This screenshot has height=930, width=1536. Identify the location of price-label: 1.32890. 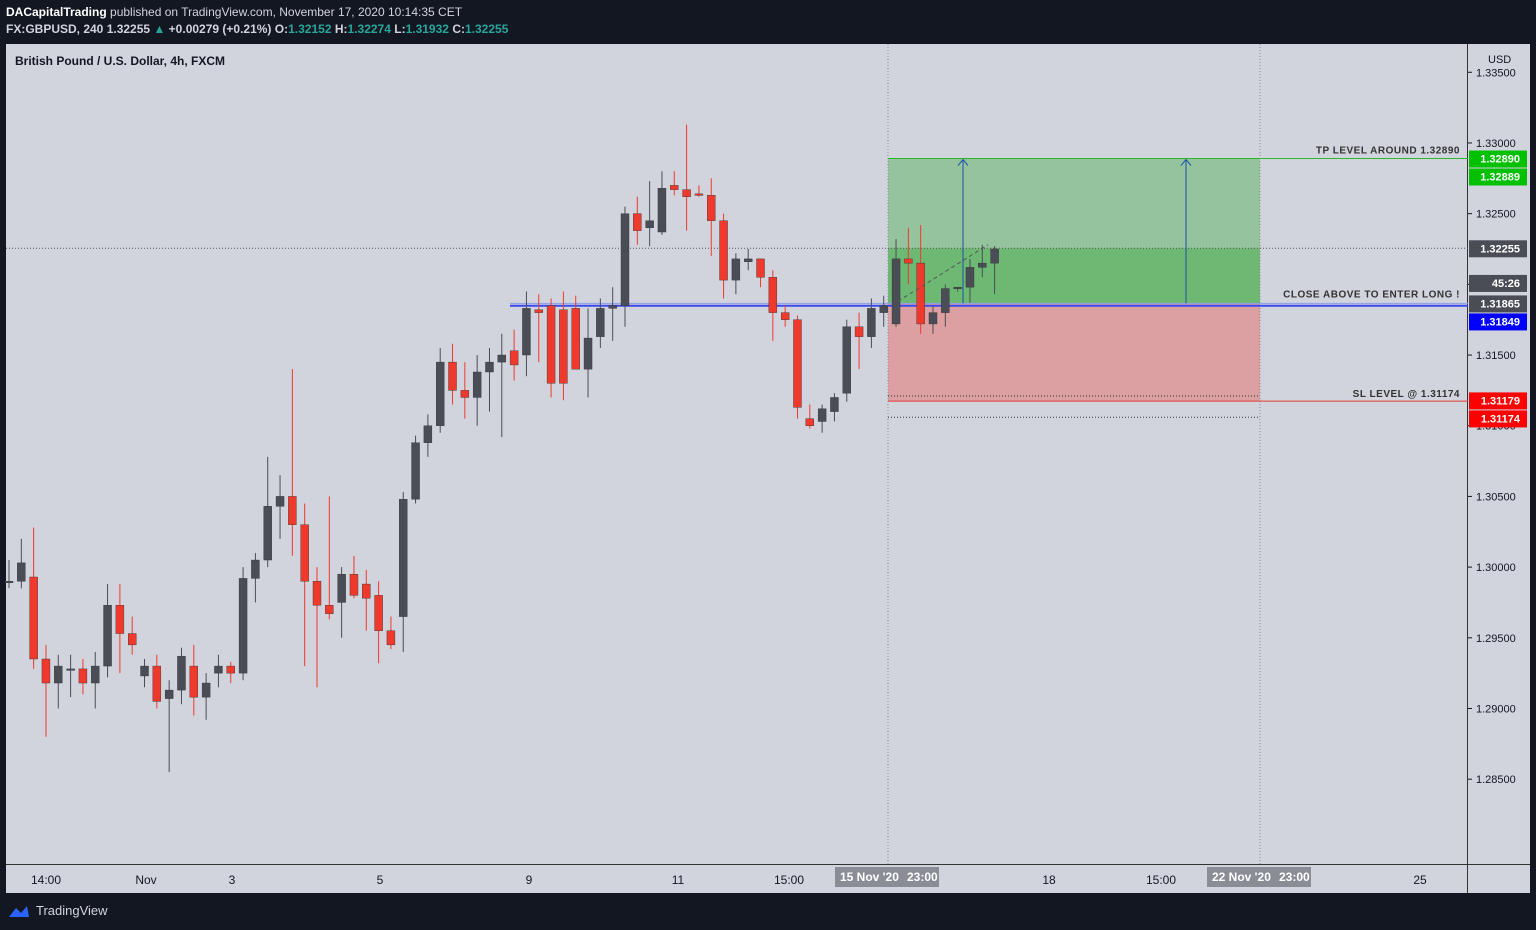
(1498, 159).